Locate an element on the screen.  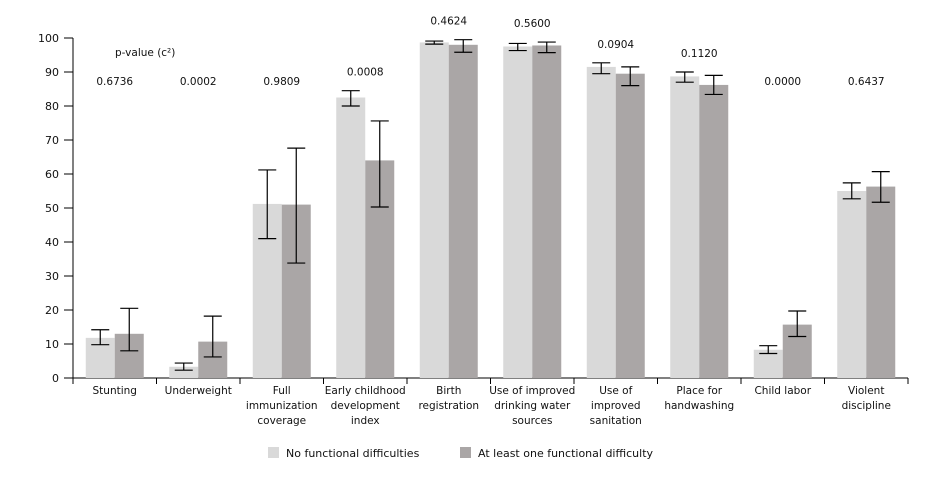
x-tick-label: Birth is located at coordinates (448, 391).